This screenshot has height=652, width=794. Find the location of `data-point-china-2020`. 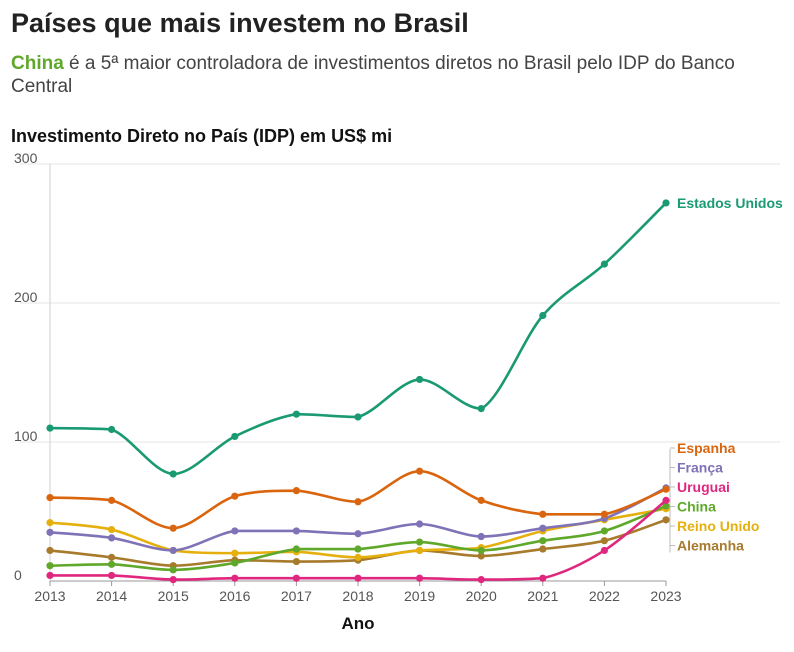

data-point-china-2020 is located at coordinates (481, 550).